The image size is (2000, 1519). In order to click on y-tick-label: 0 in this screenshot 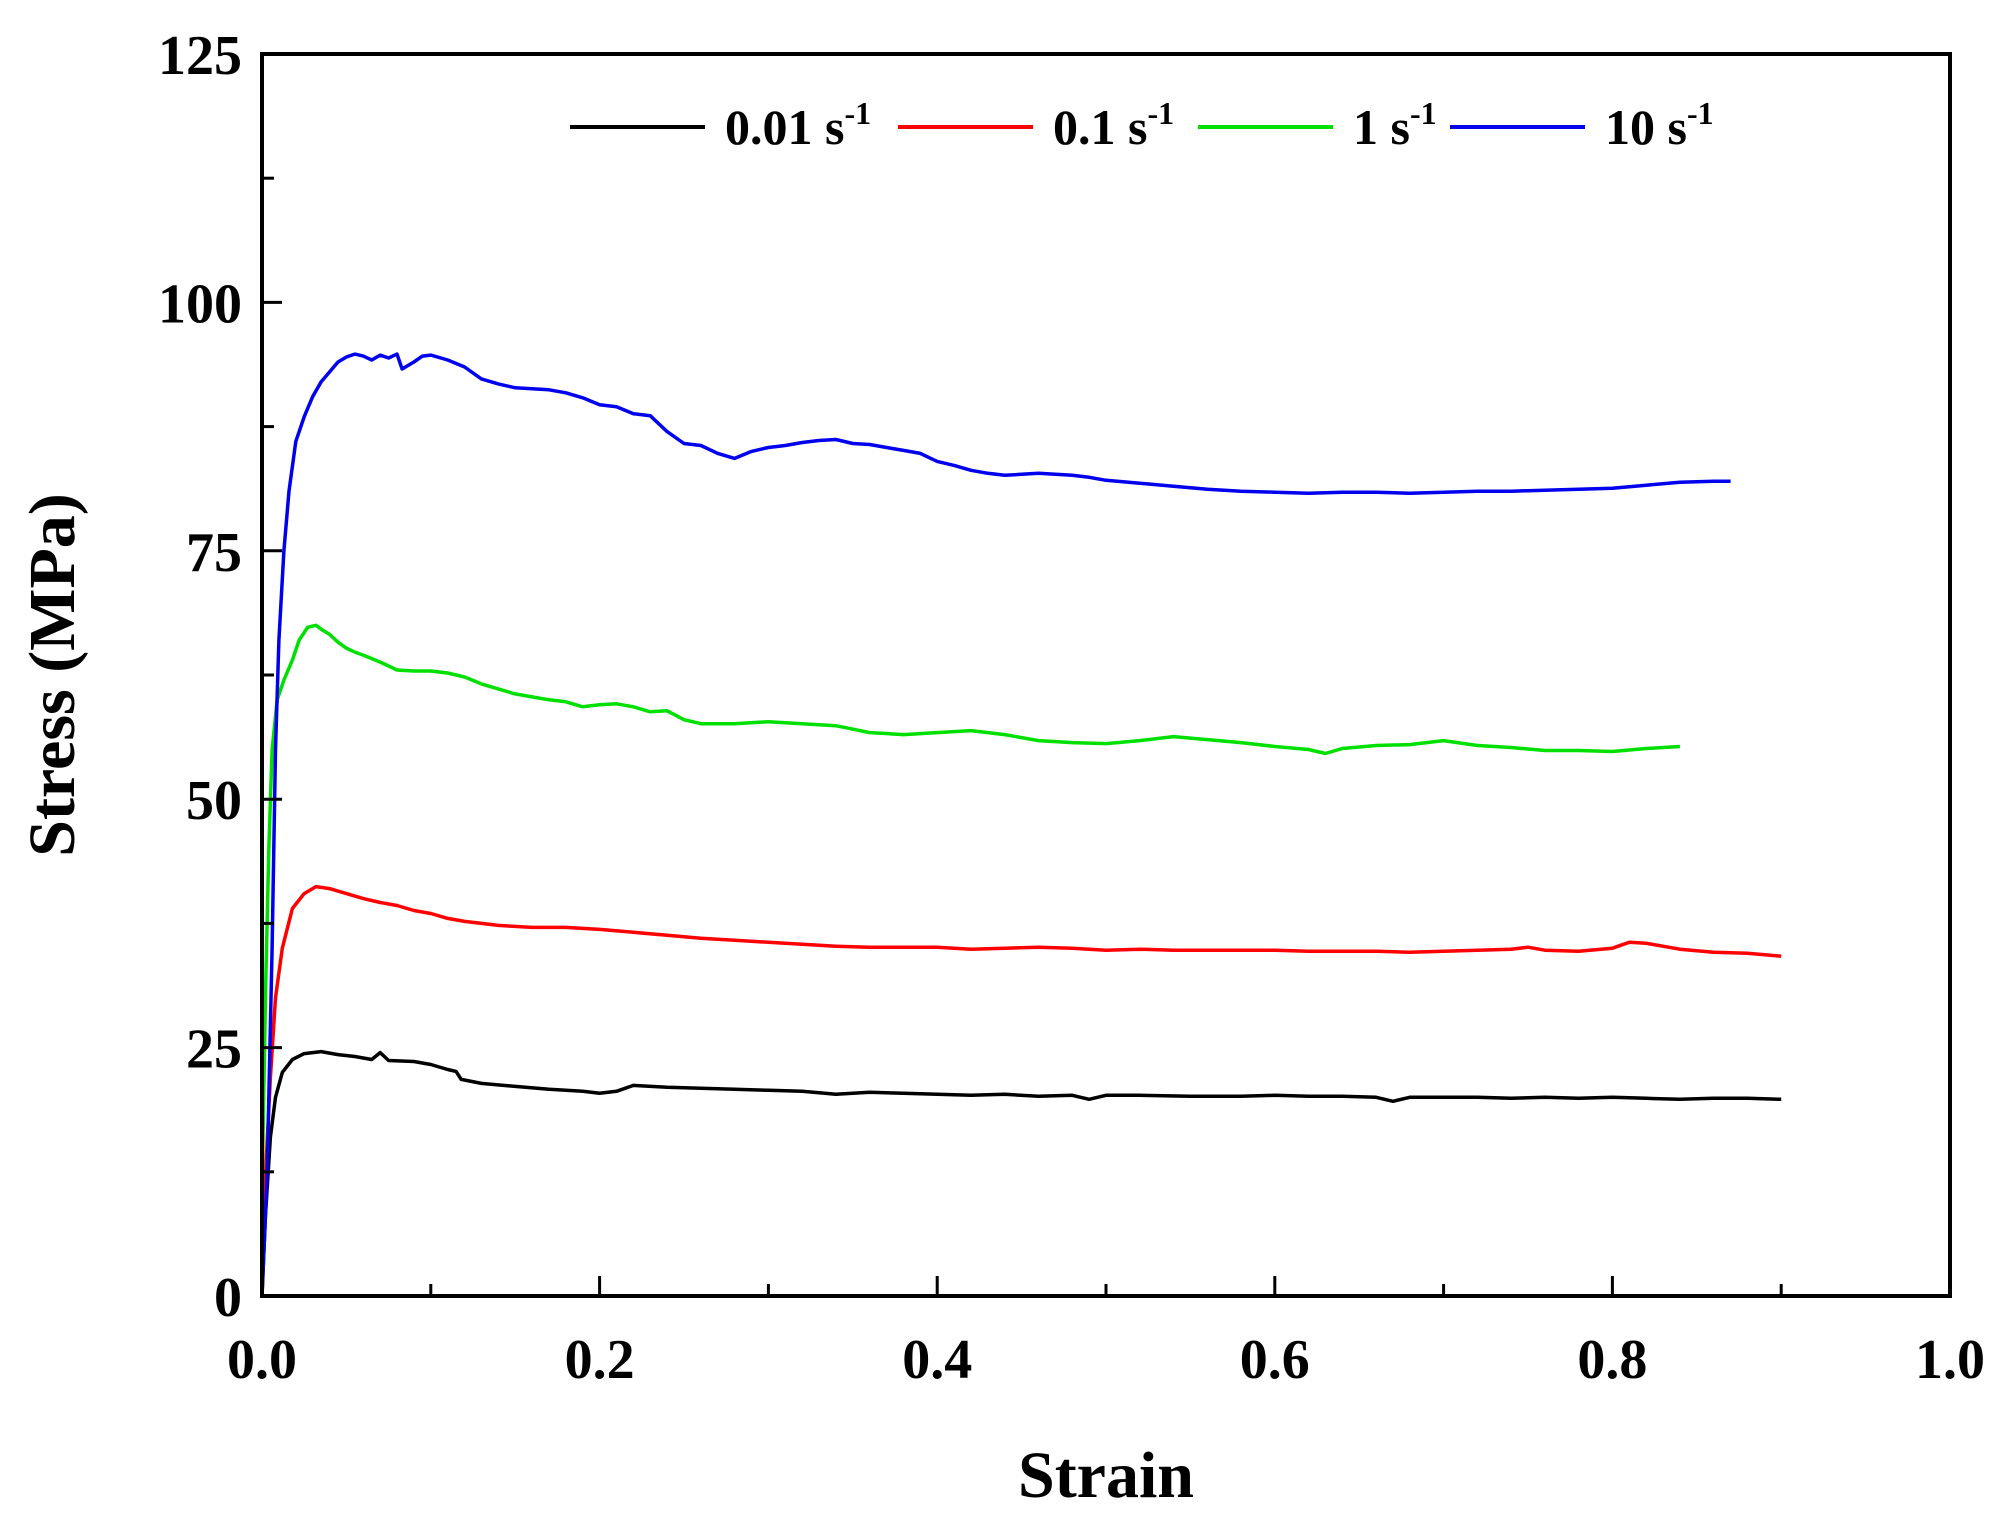, I will do `click(228, 1298)`.